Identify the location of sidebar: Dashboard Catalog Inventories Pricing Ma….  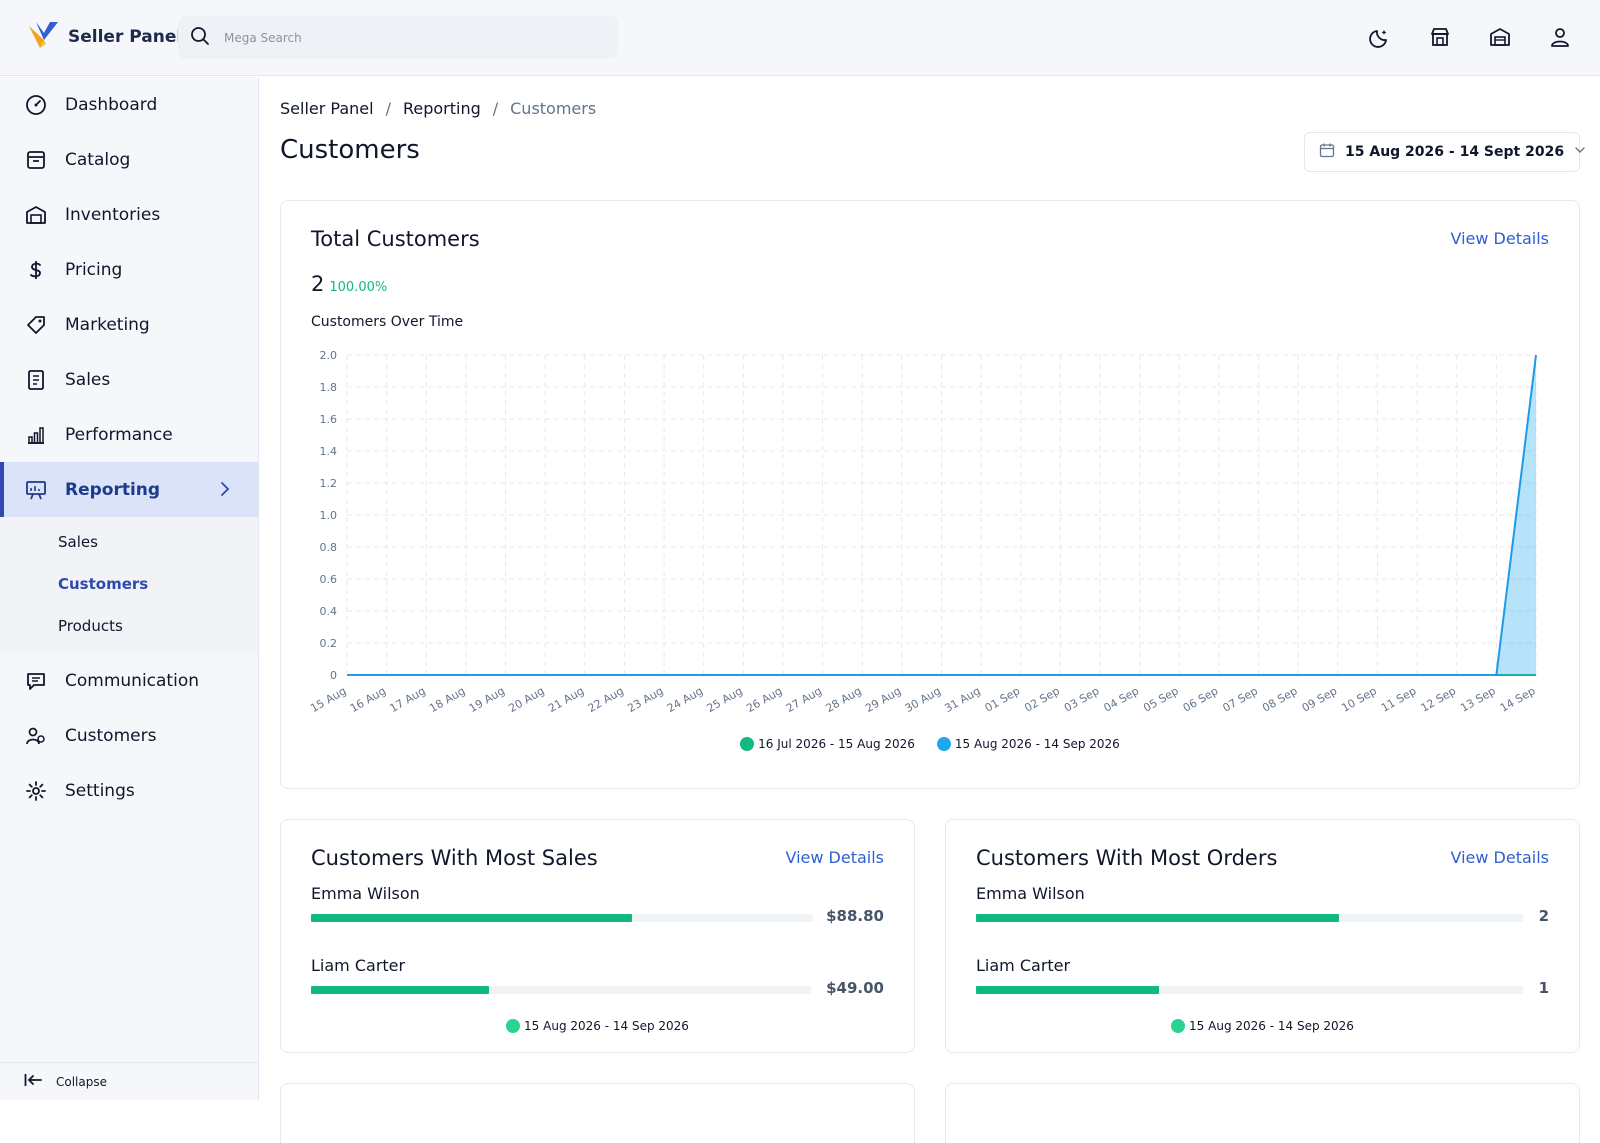
(129, 588).